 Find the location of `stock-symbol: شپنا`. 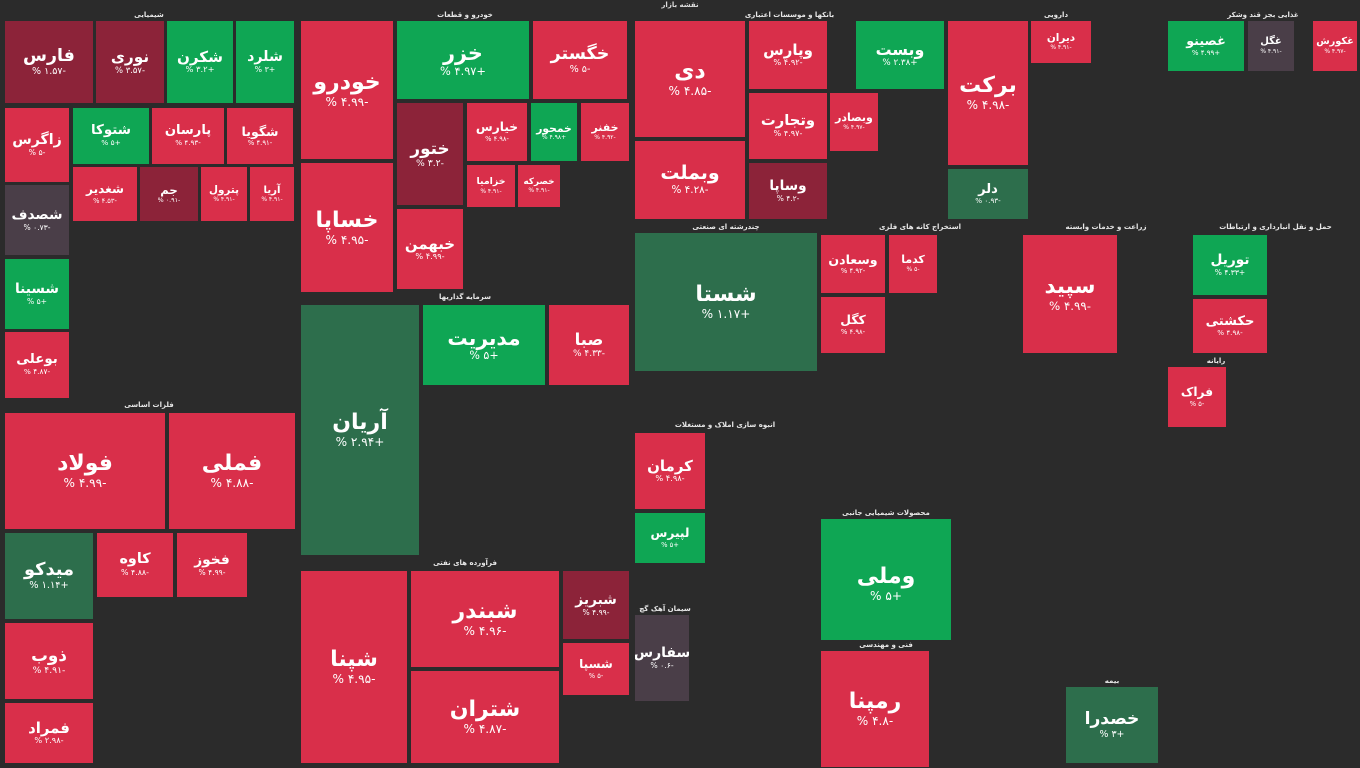

stock-symbol: شپنا is located at coordinates (354, 659).